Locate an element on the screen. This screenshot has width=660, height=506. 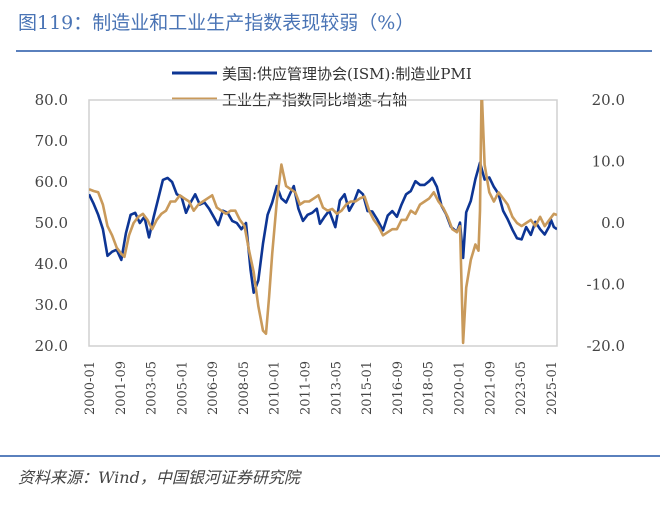
y-right-tick-label: 10.0 is located at coordinates (608, 162).